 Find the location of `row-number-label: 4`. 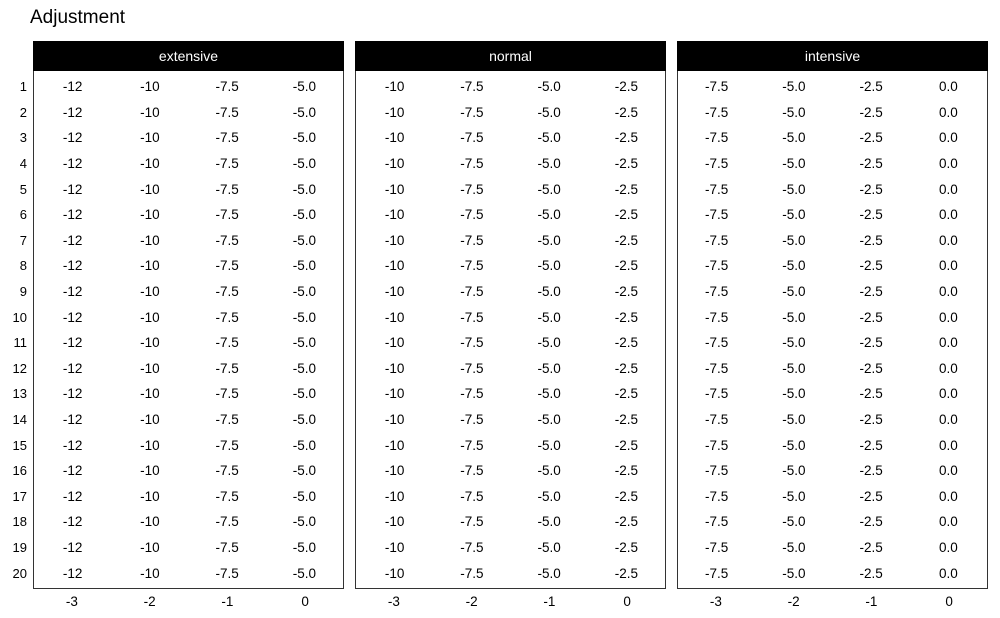

row-number-label: 4 is located at coordinates (23, 164).